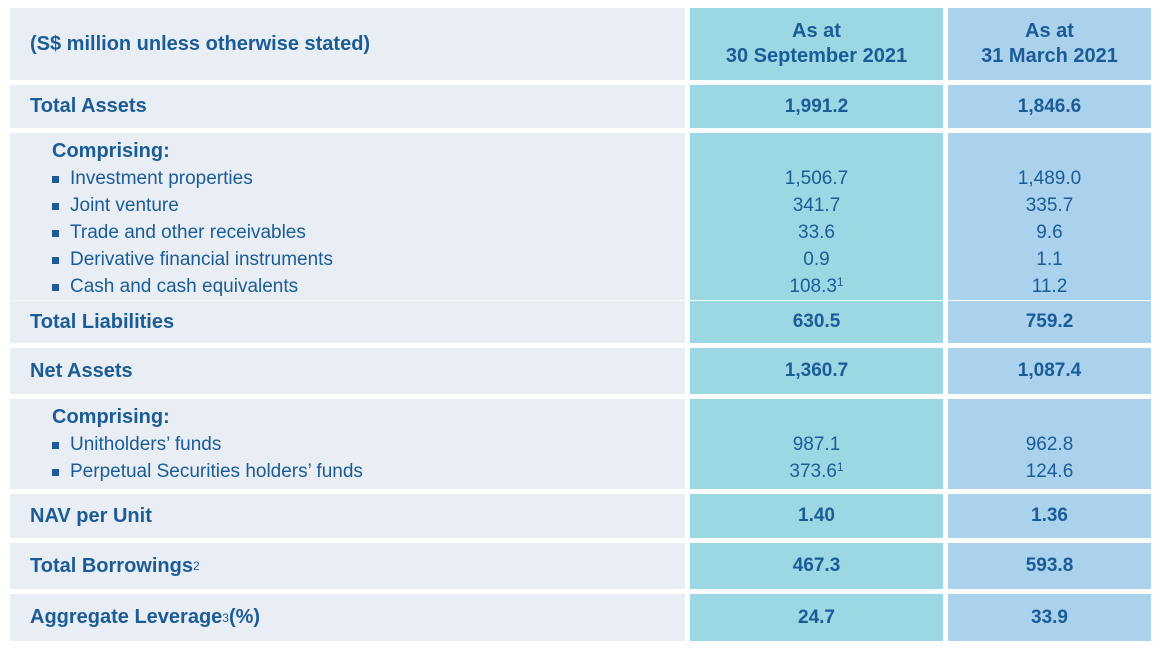 Image resolution: width=1161 pixels, height=651 pixels. What do you see at coordinates (580, 617) in the screenshot?
I see `row-aggregate-leverage: Aggregate Leverage 3 (%) 24.7 33.9` at bounding box center [580, 617].